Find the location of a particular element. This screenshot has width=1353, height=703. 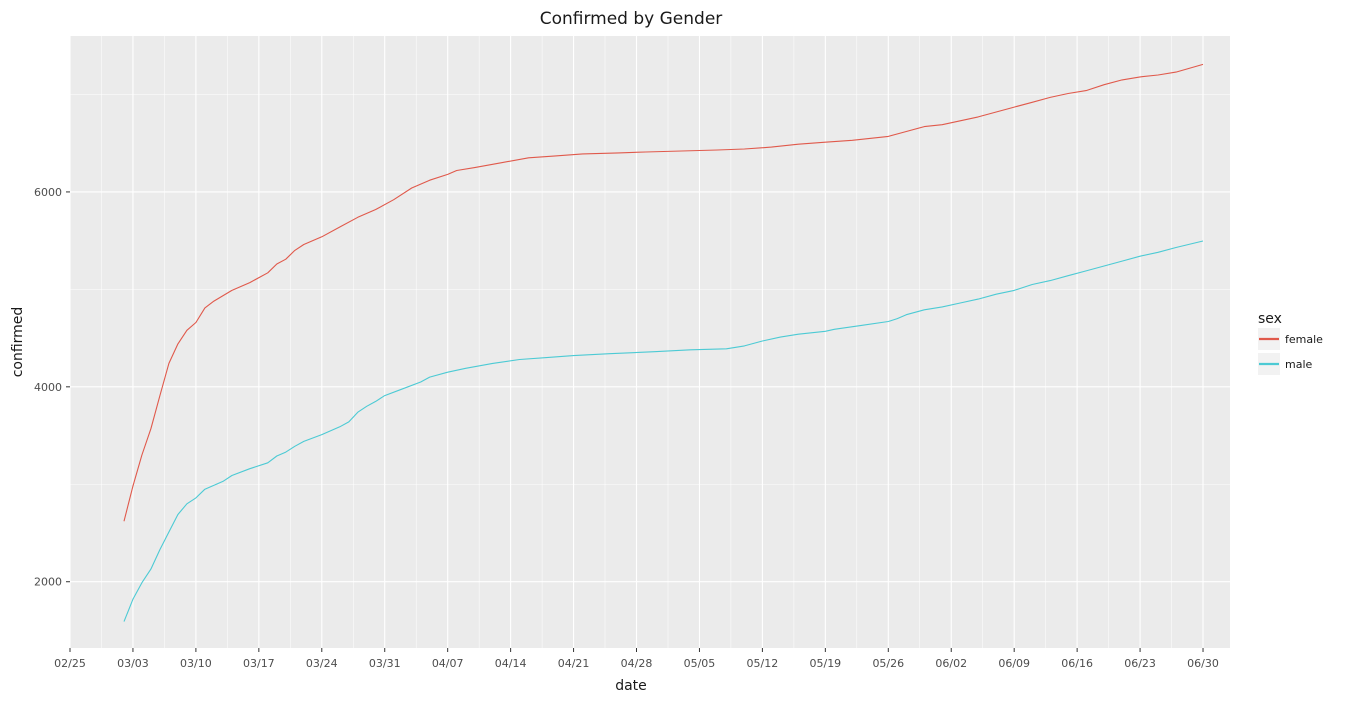

x-tick-label: 06/02 is located at coordinates (951, 663).